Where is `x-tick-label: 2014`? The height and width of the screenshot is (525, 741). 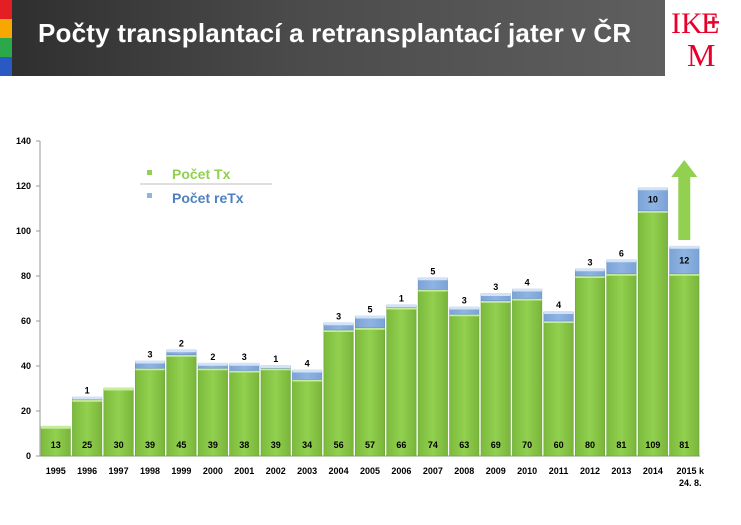 x-tick-label: 2014 is located at coordinates (653, 471).